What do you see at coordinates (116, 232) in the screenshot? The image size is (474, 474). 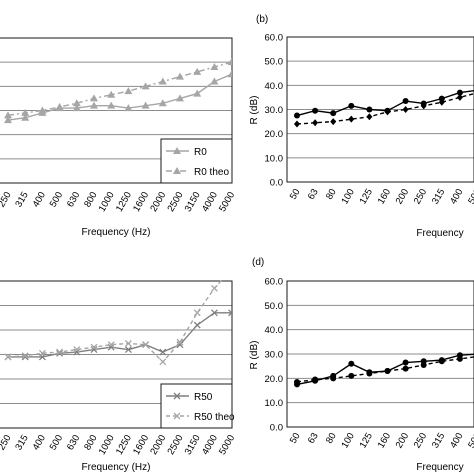 I see `x-axis-label: Frequency (Hz)` at bounding box center [116, 232].